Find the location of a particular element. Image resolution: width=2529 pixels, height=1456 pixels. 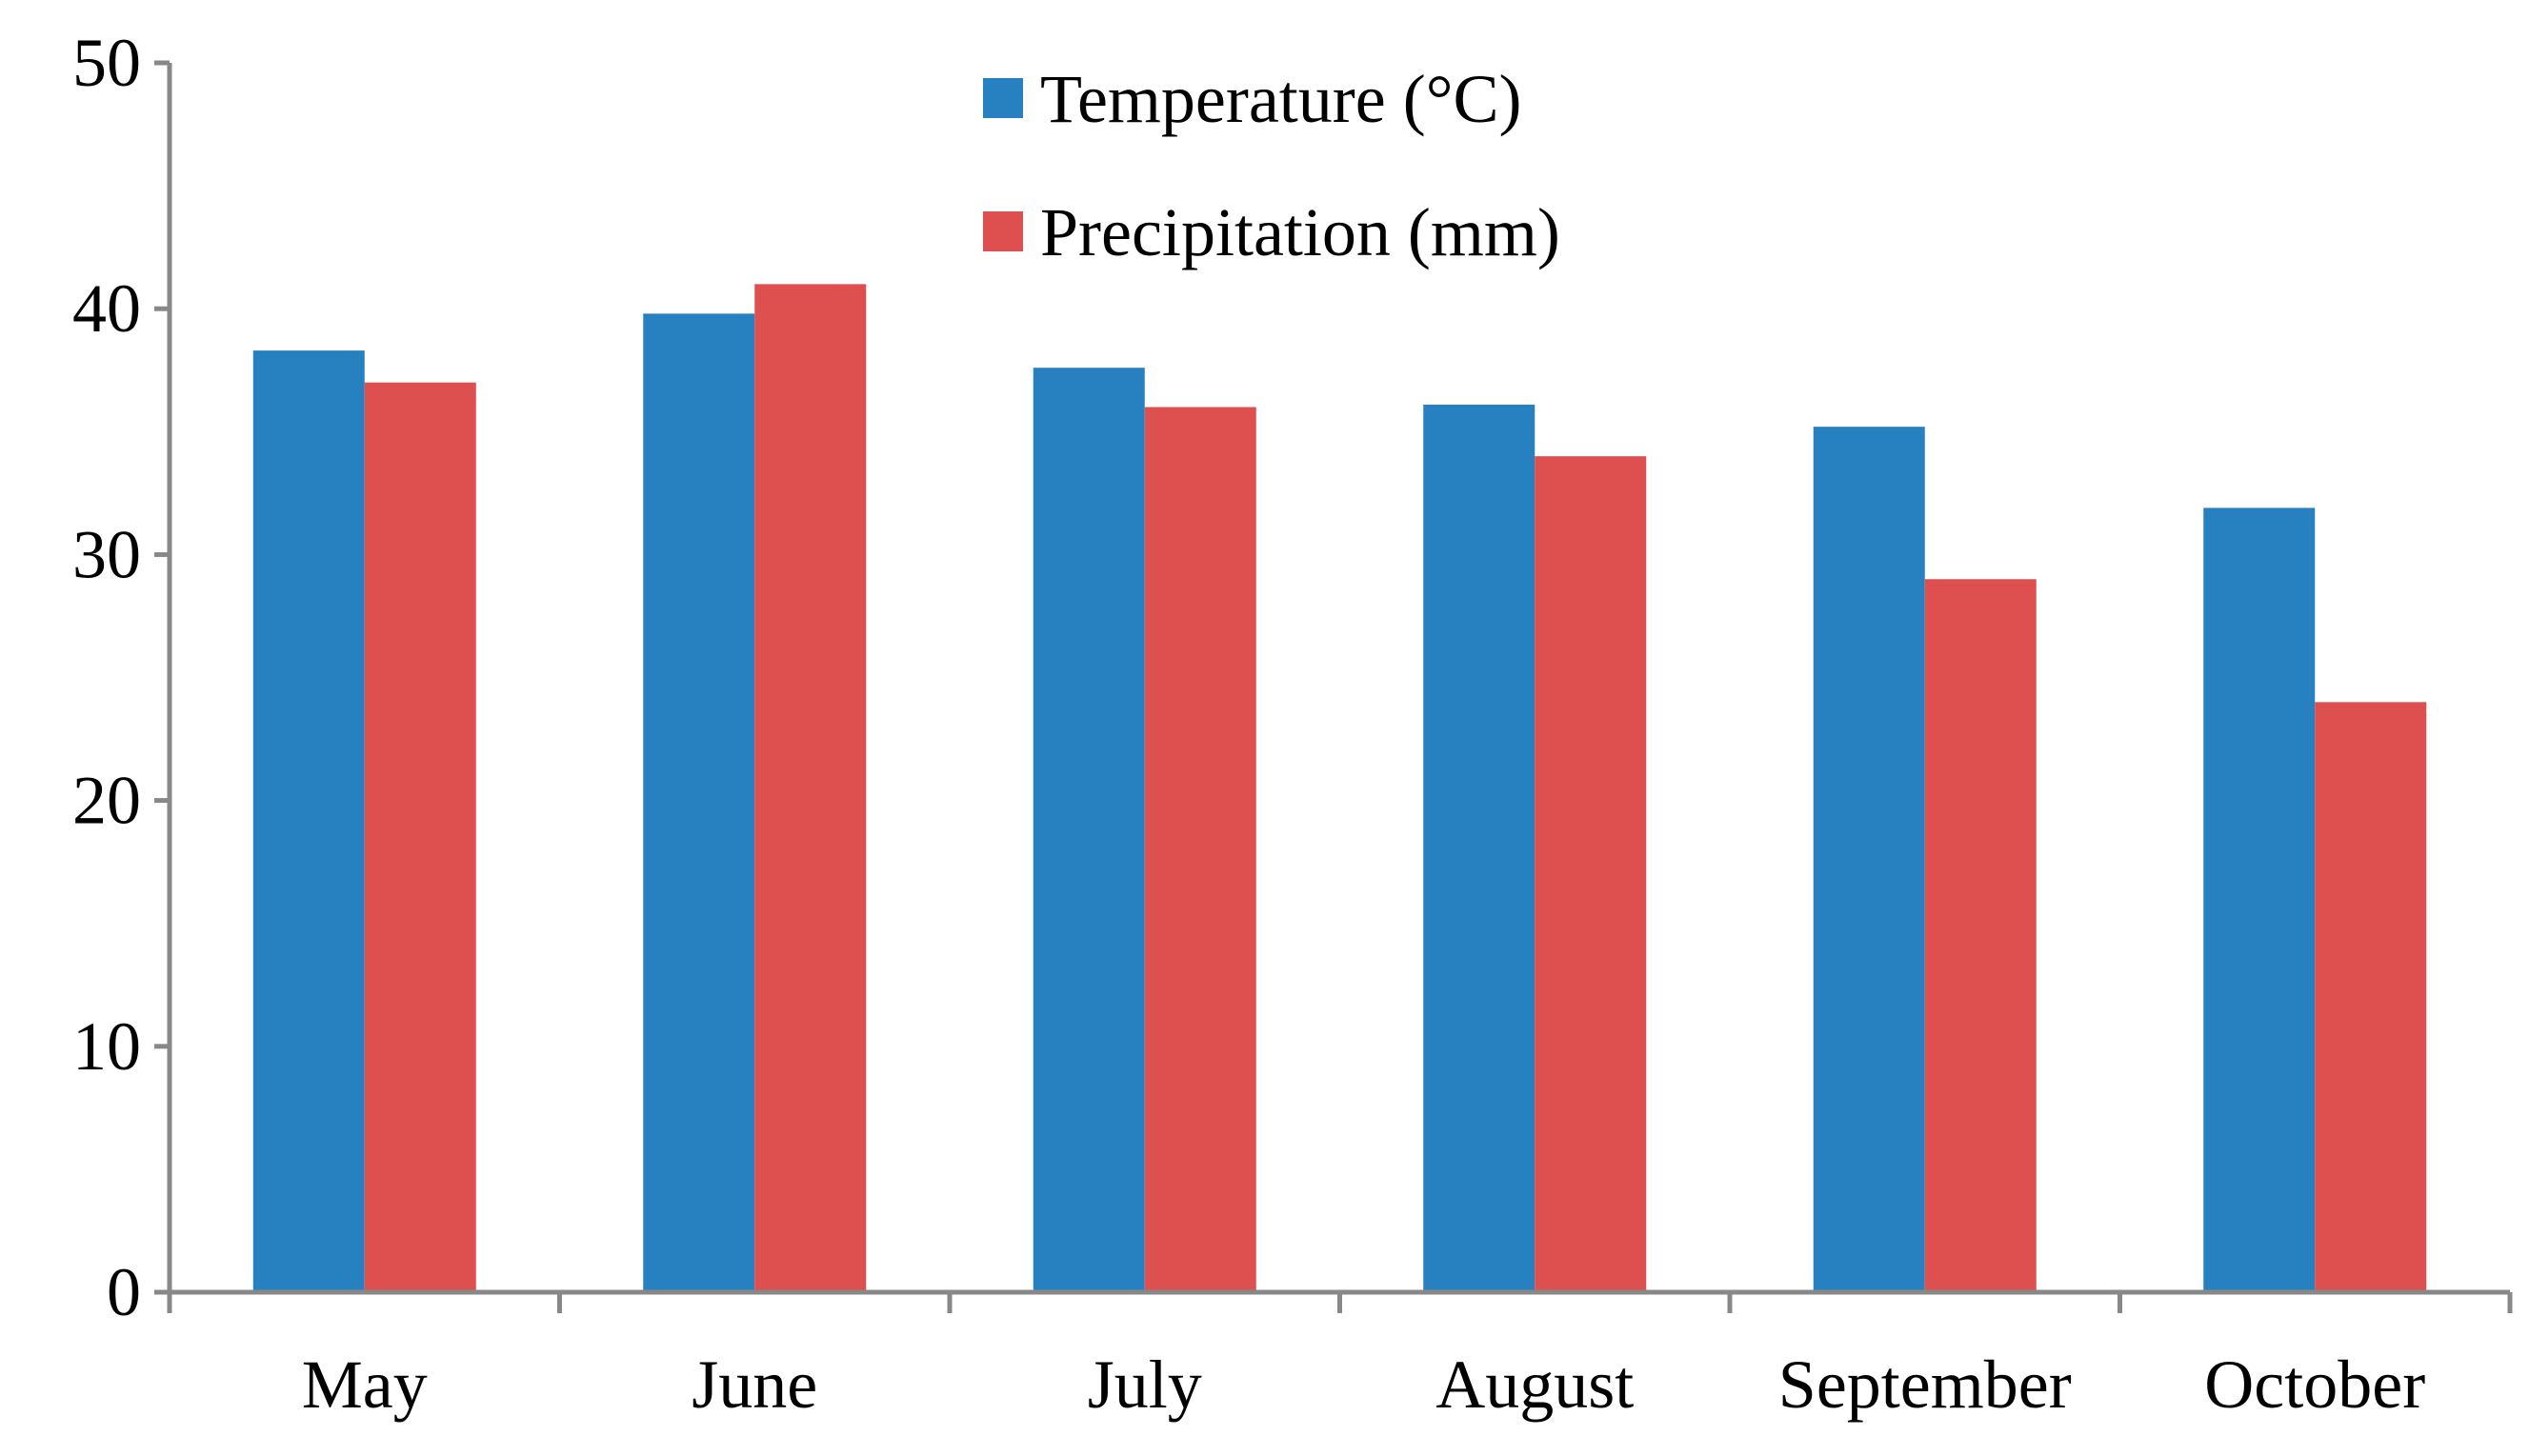

y-tick-label: 40 is located at coordinates (107, 309).